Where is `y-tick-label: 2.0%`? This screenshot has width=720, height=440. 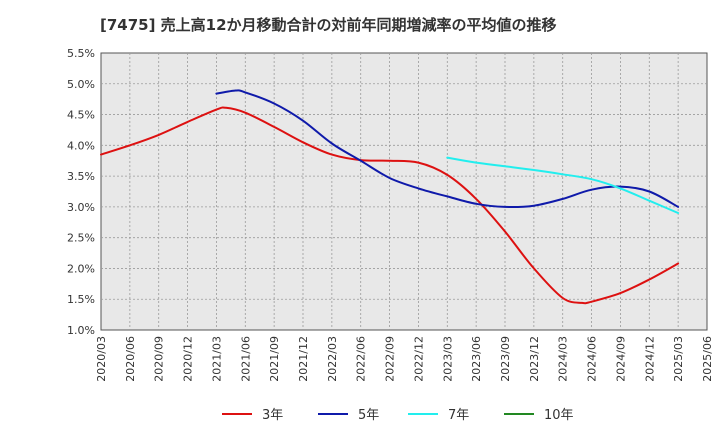
y-tick-label: 2.0% is located at coordinates (81, 268).